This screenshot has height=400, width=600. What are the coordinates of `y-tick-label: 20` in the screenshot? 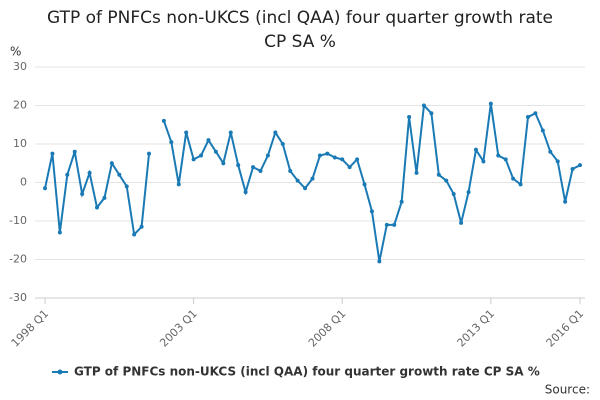 It's located at (20, 105).